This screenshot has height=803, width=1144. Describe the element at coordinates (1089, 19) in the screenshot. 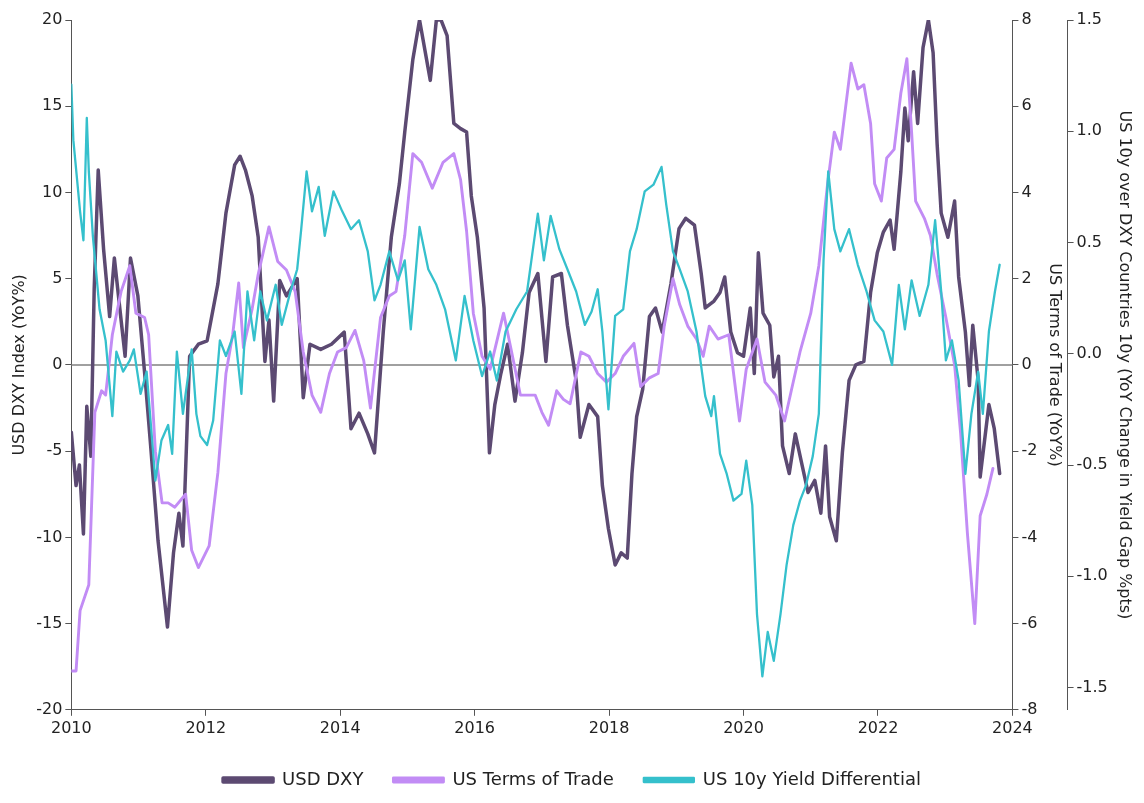

I see `y3-tick-label: 1.5` at that location.